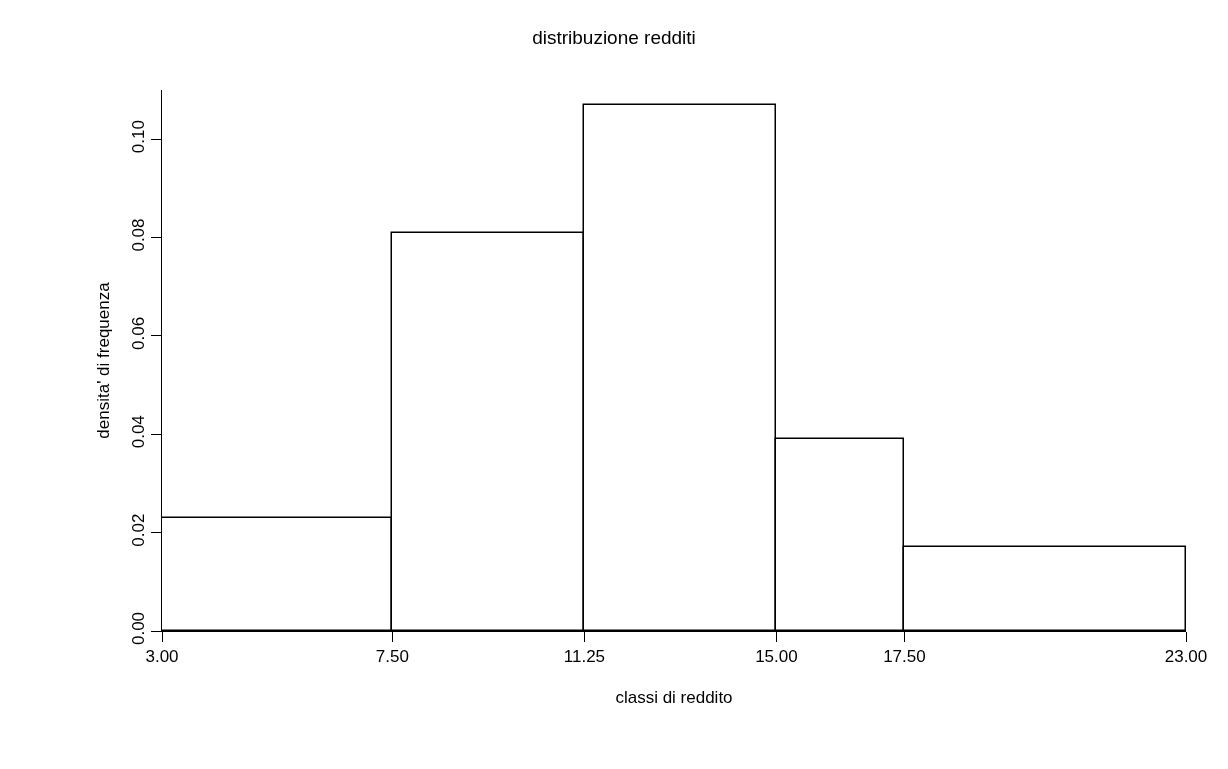  Describe the element at coordinates (139, 137) in the screenshot. I see `y-tick-label: 0.10` at that location.